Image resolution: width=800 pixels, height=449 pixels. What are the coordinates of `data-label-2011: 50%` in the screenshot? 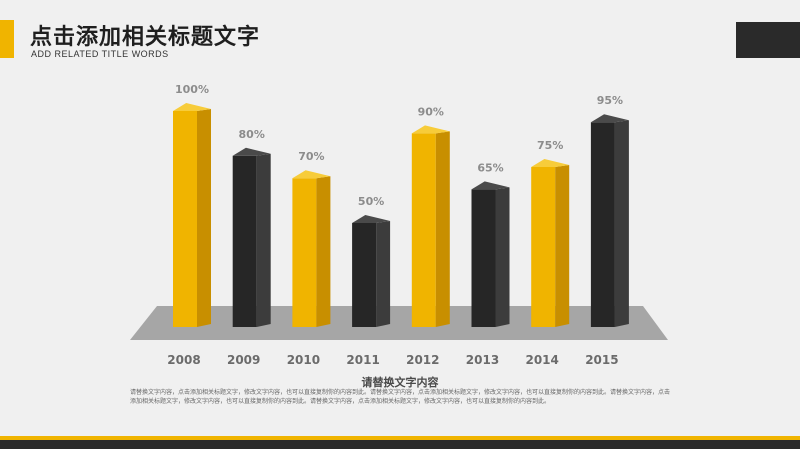 It's located at (371, 201).